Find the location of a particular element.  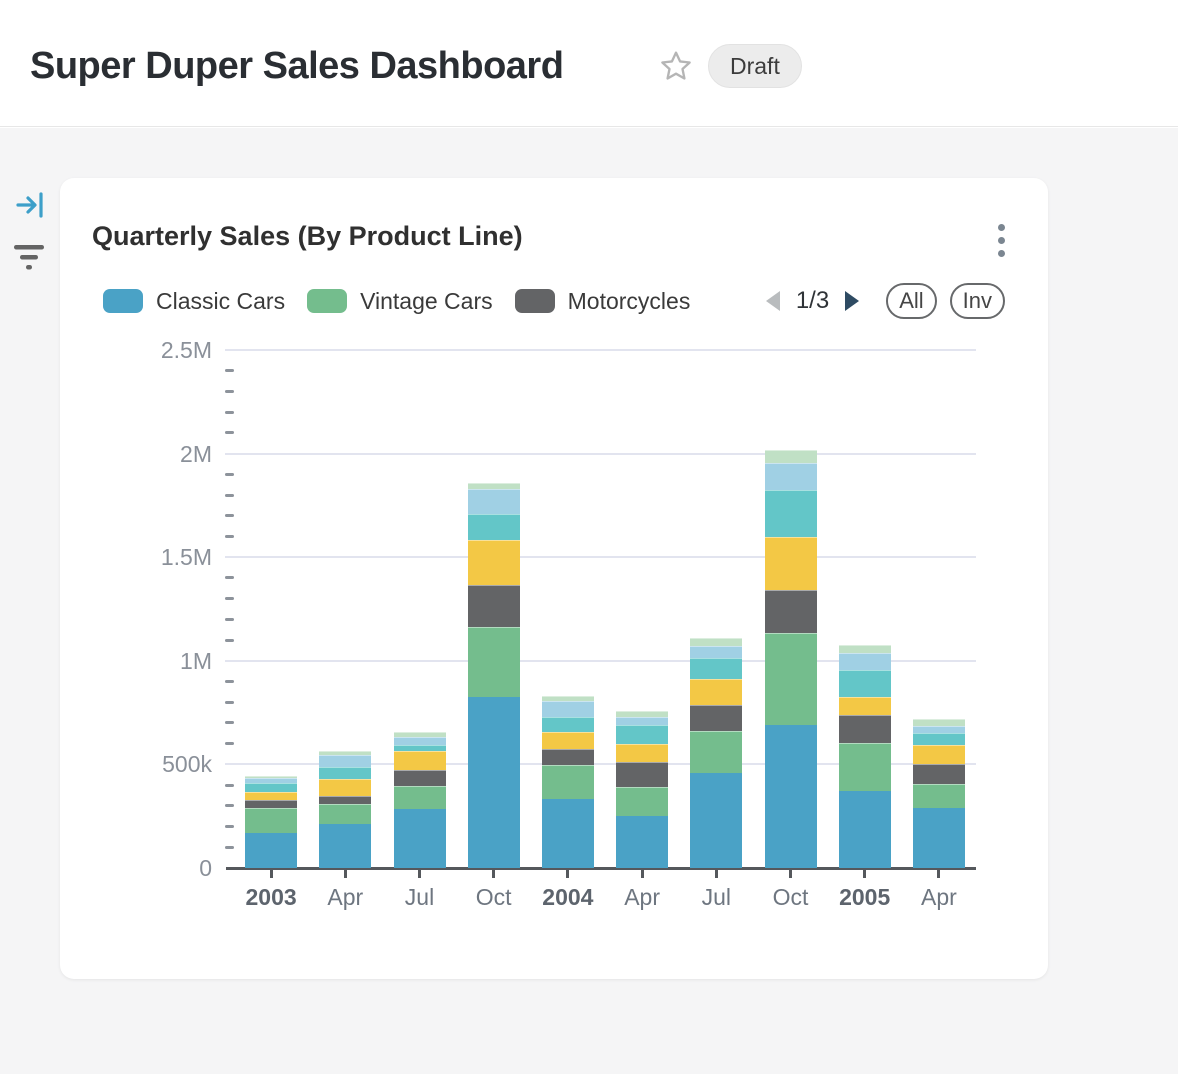

legend-next-icon is located at coordinates (852, 301).